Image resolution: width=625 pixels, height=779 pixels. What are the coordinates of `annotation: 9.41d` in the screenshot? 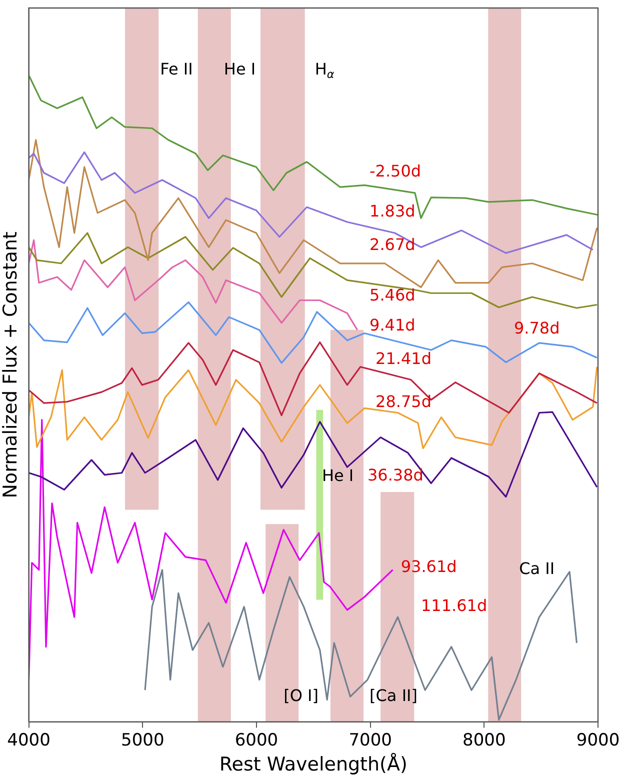 It's located at (393, 325).